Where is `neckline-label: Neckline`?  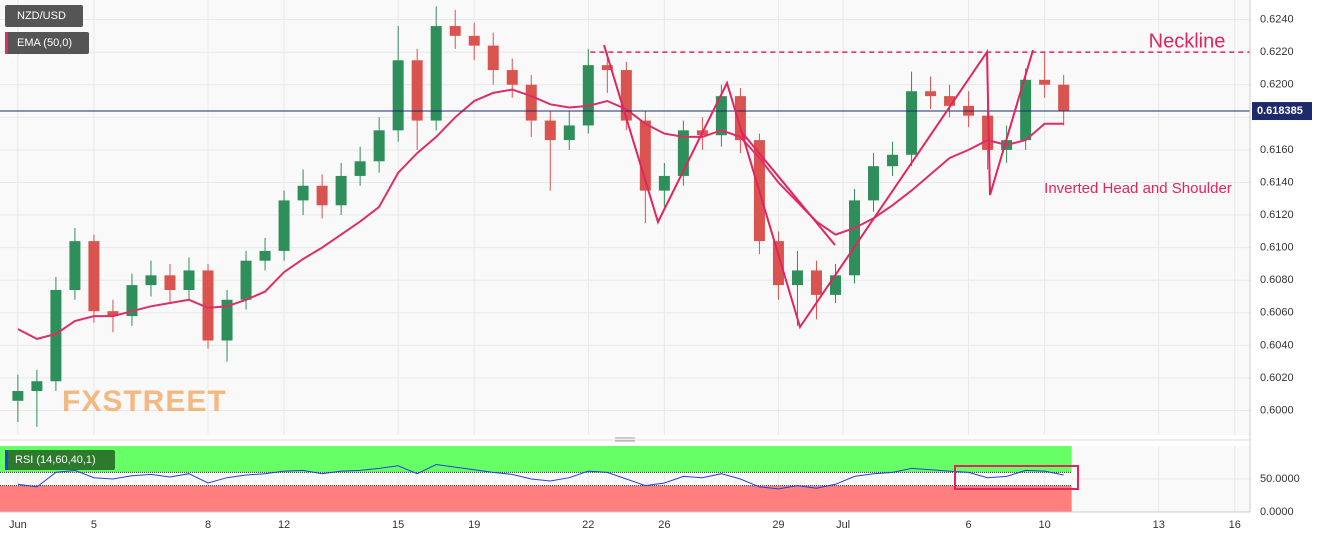
neckline-label: Neckline is located at coordinates (1187, 41).